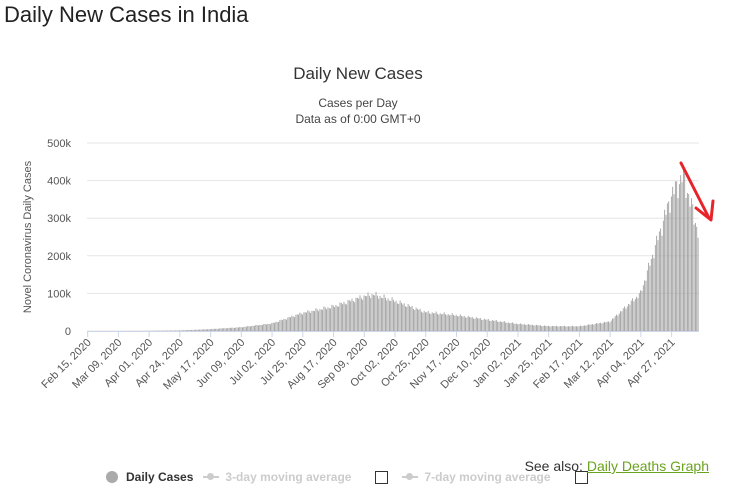 The image size is (740, 488). Describe the element at coordinates (382, 477) in the screenshot. I see `3-day-average-checkbox` at that location.